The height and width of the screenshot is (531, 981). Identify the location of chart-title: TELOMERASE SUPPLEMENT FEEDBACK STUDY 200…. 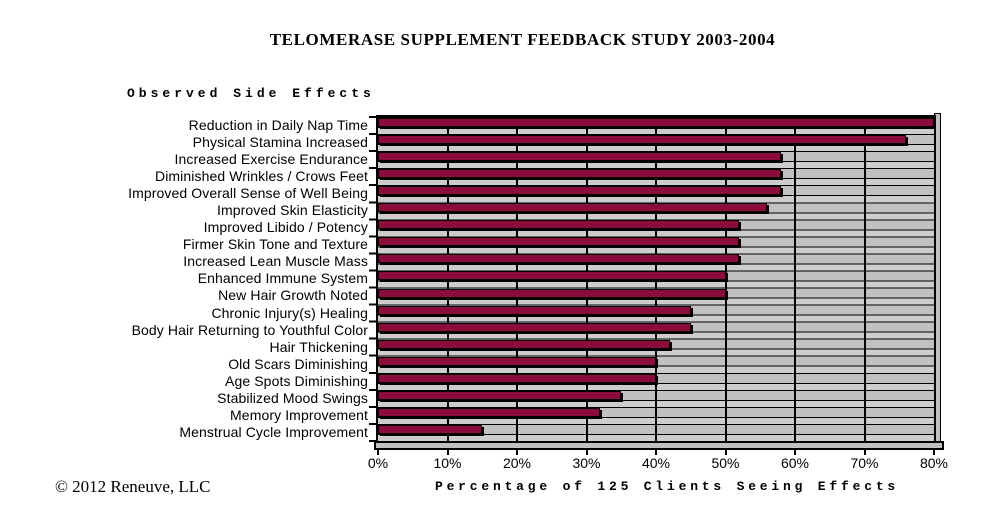
(522, 39).